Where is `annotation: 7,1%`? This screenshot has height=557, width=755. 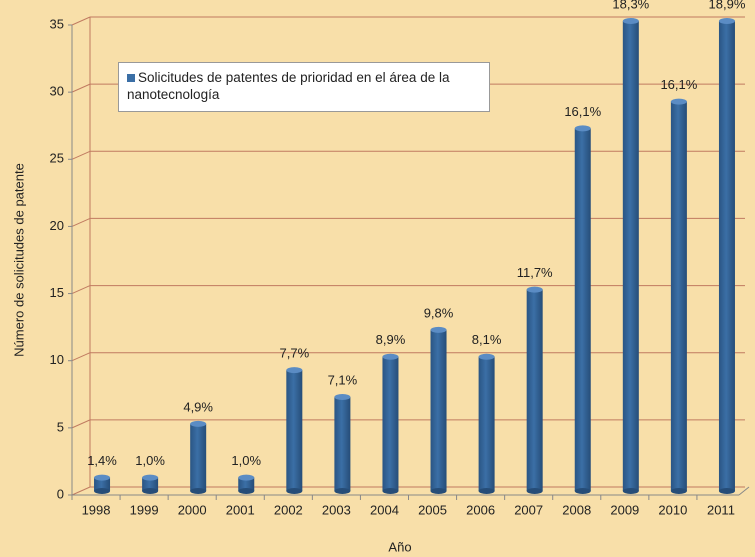
annotation: 7,1% is located at coordinates (343, 379).